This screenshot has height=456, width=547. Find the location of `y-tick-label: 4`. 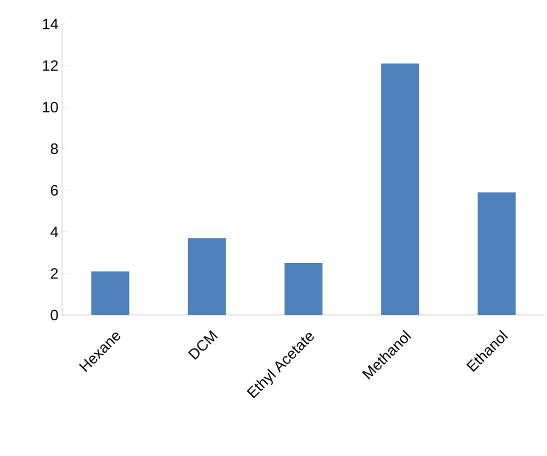

y-tick-label: 4 is located at coordinates (54, 231).